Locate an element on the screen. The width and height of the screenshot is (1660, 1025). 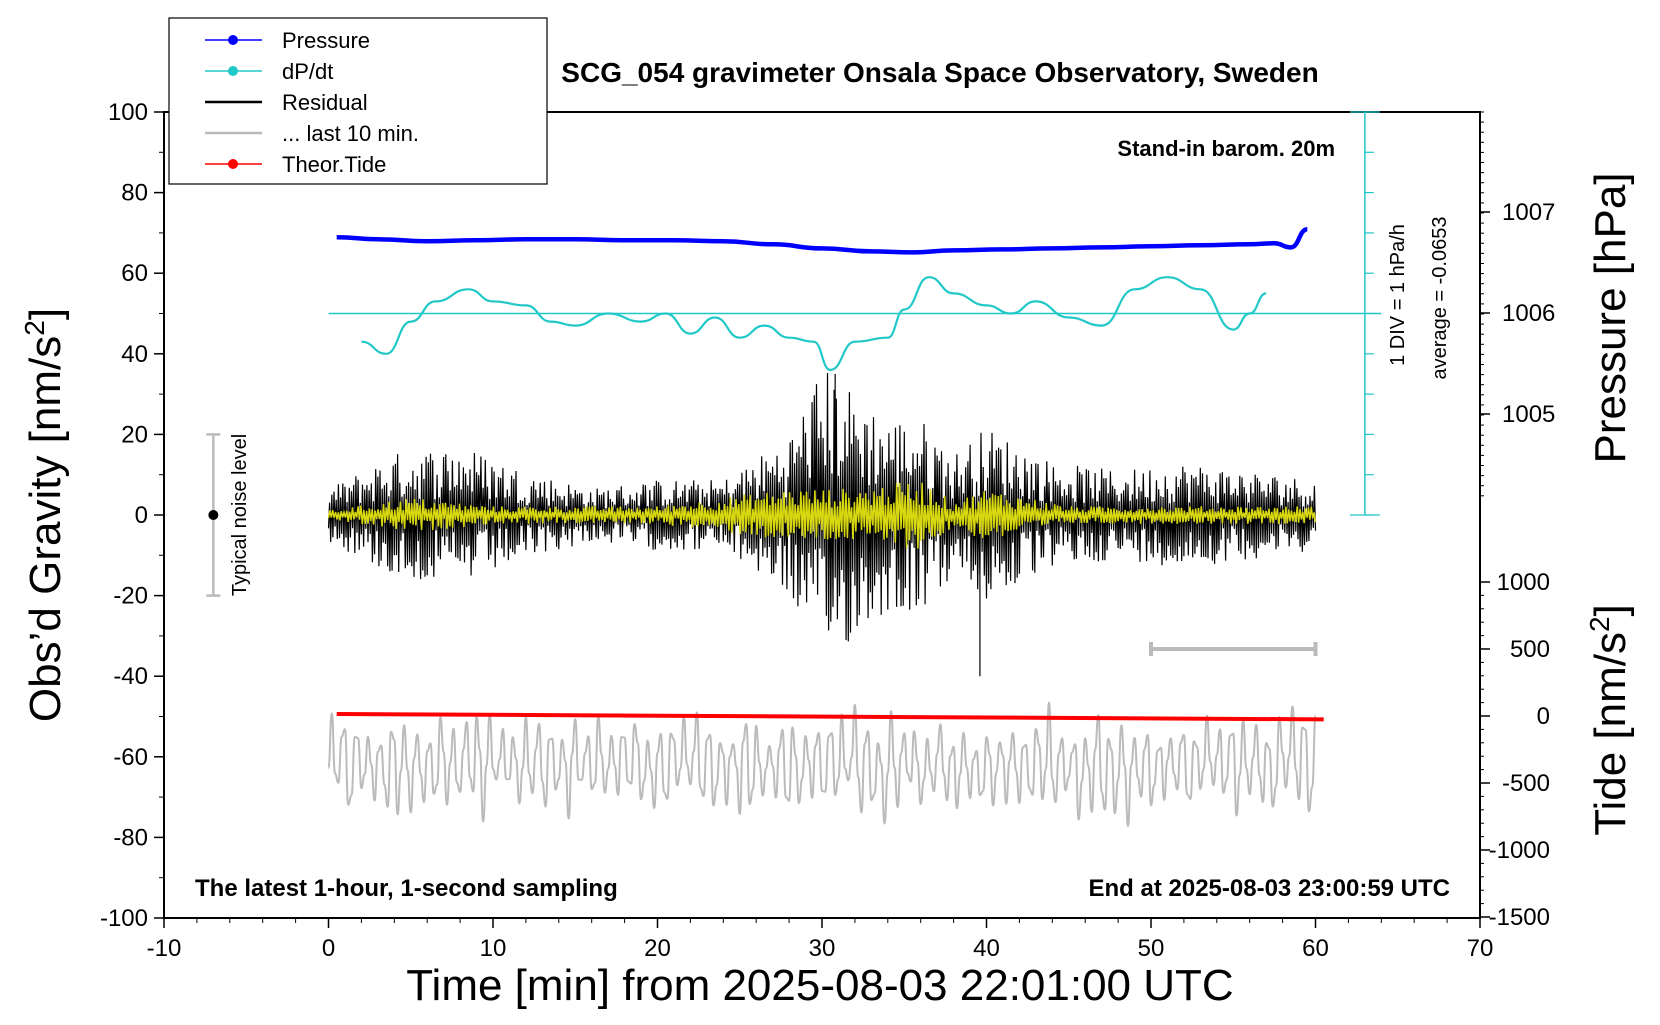
tide-tick-label: 500 is located at coordinates (1530, 649).